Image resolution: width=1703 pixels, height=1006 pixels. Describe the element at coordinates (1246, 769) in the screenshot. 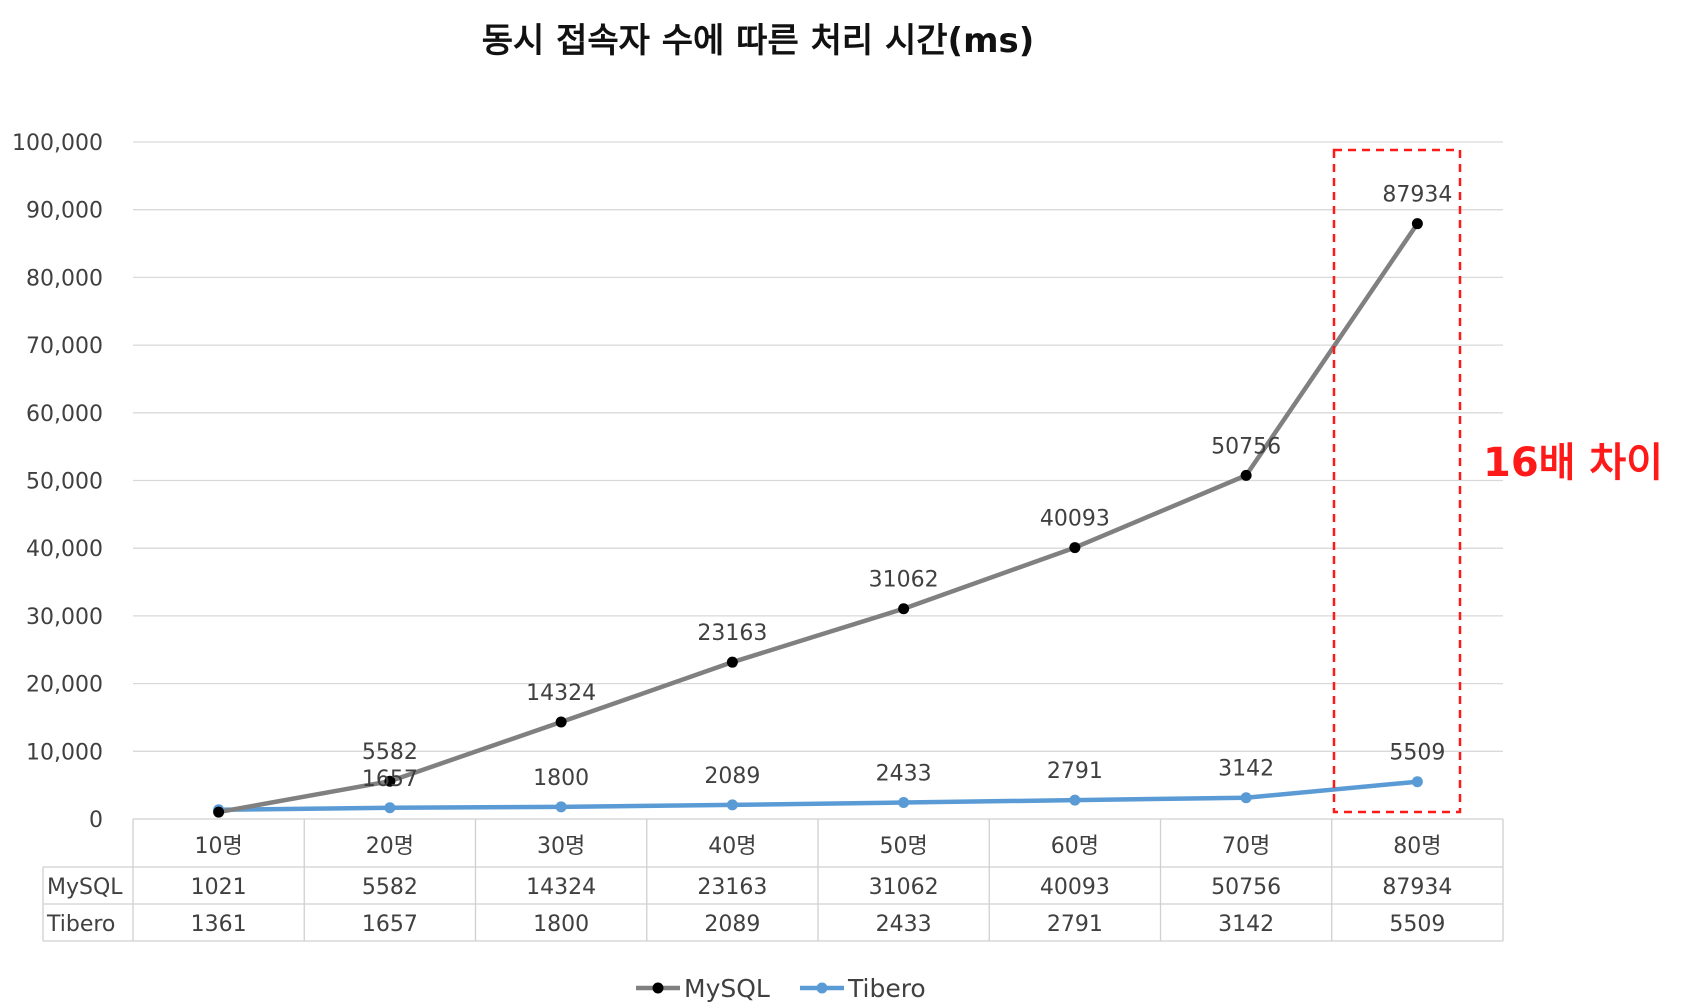

I see `data-label-tibero: 3142` at that location.